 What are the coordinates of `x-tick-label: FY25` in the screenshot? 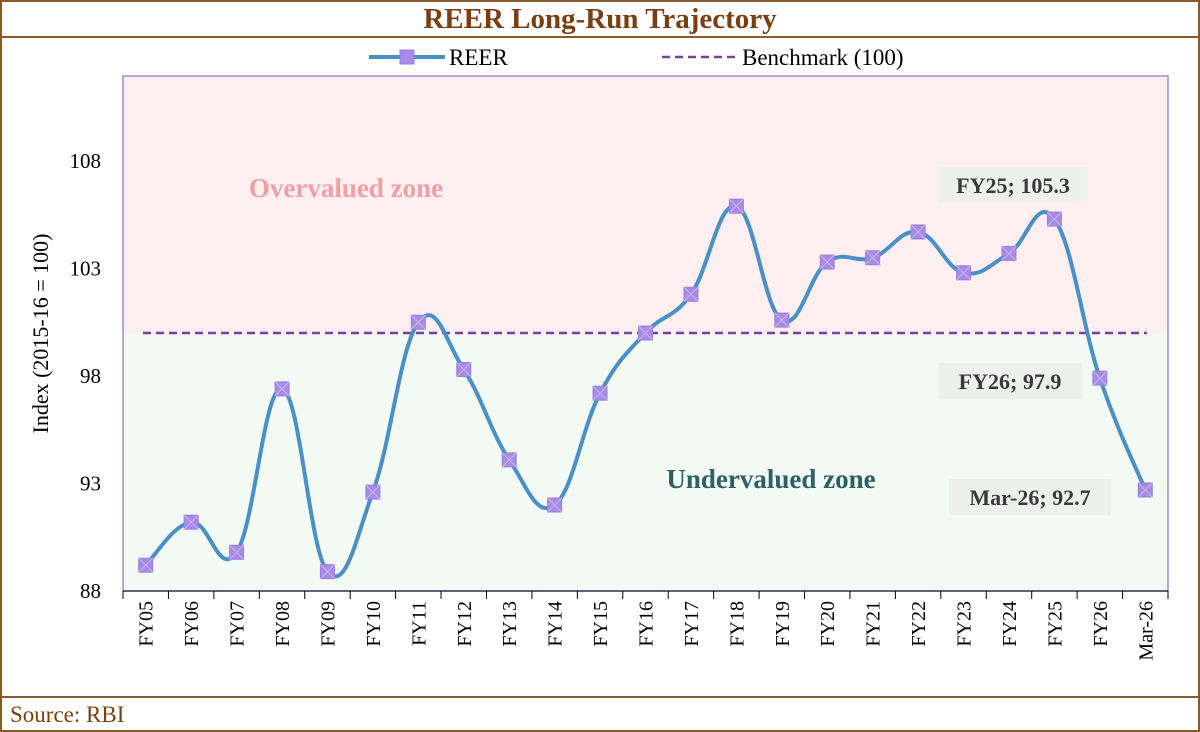 It's located at (1055, 624).